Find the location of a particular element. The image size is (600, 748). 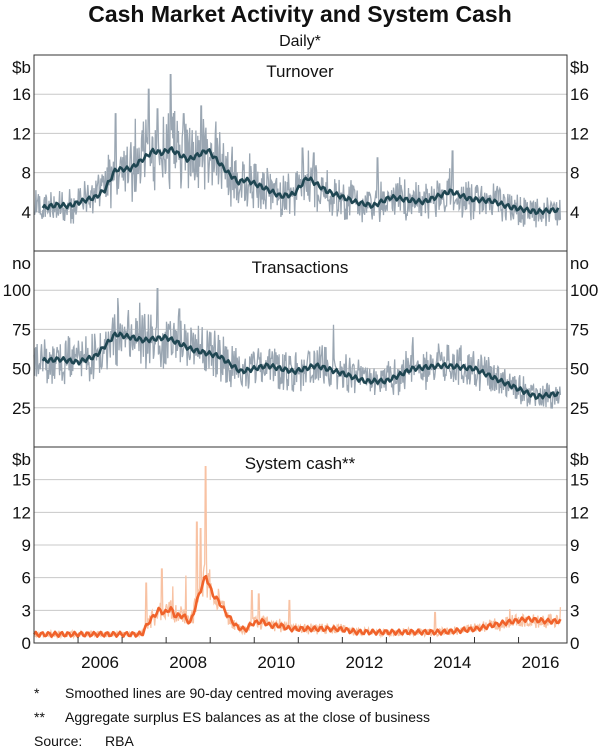

y-tick-label-right: 15 is located at coordinates (579, 480).